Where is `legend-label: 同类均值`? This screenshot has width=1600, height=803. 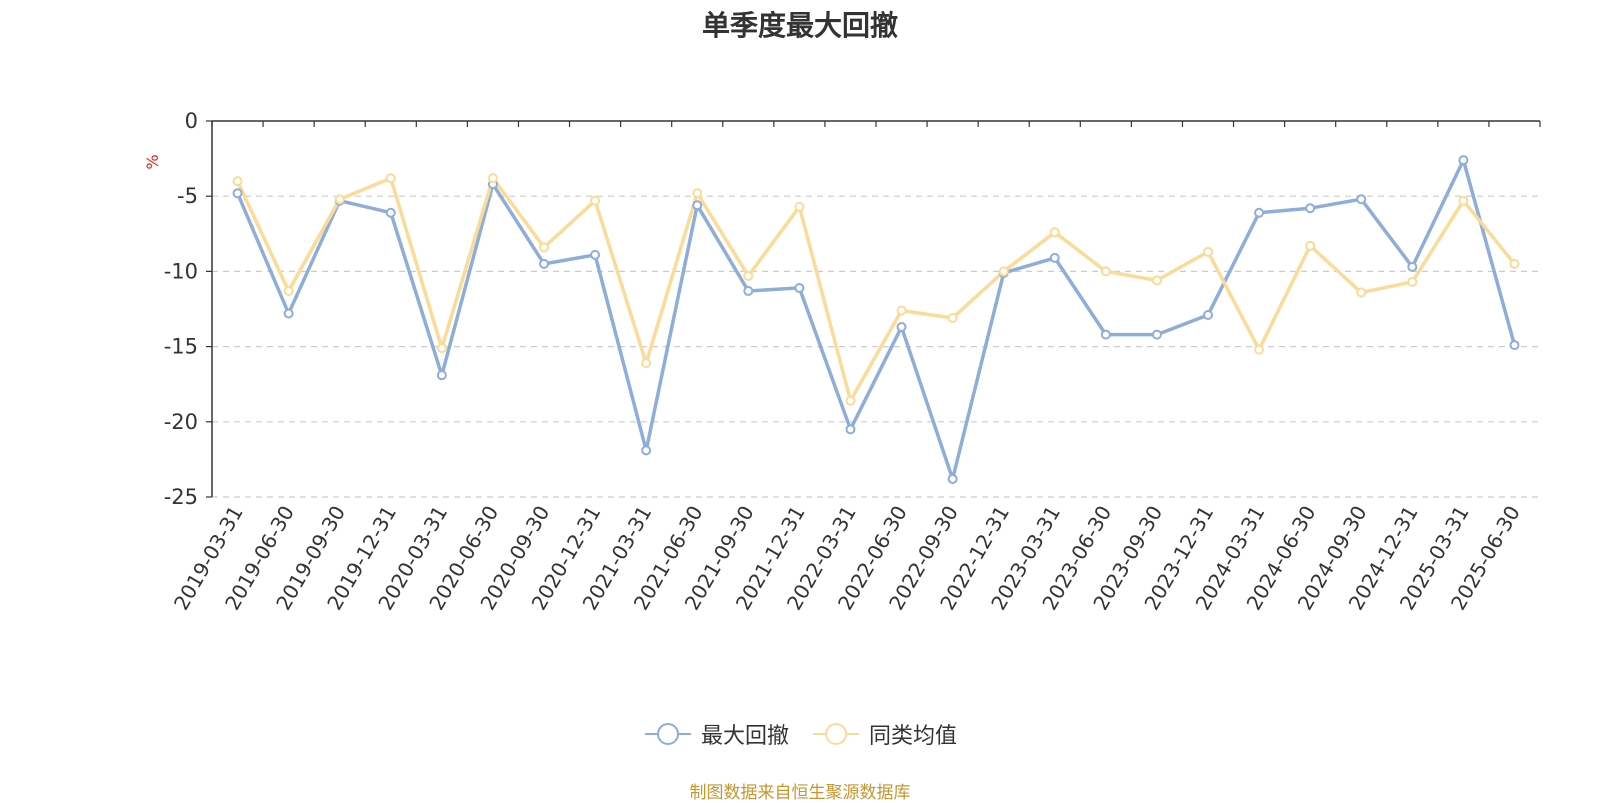
legend-label: 同类均值 is located at coordinates (913, 736).